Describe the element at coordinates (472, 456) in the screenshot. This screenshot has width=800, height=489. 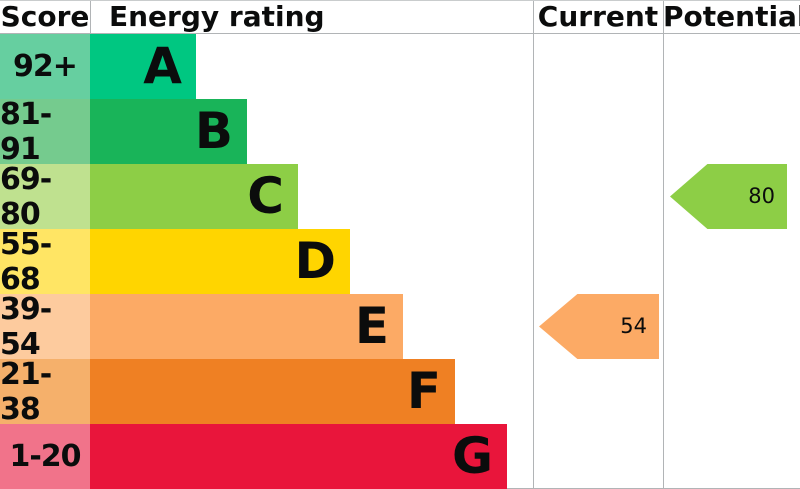
I see `band-letter: G` at that location.